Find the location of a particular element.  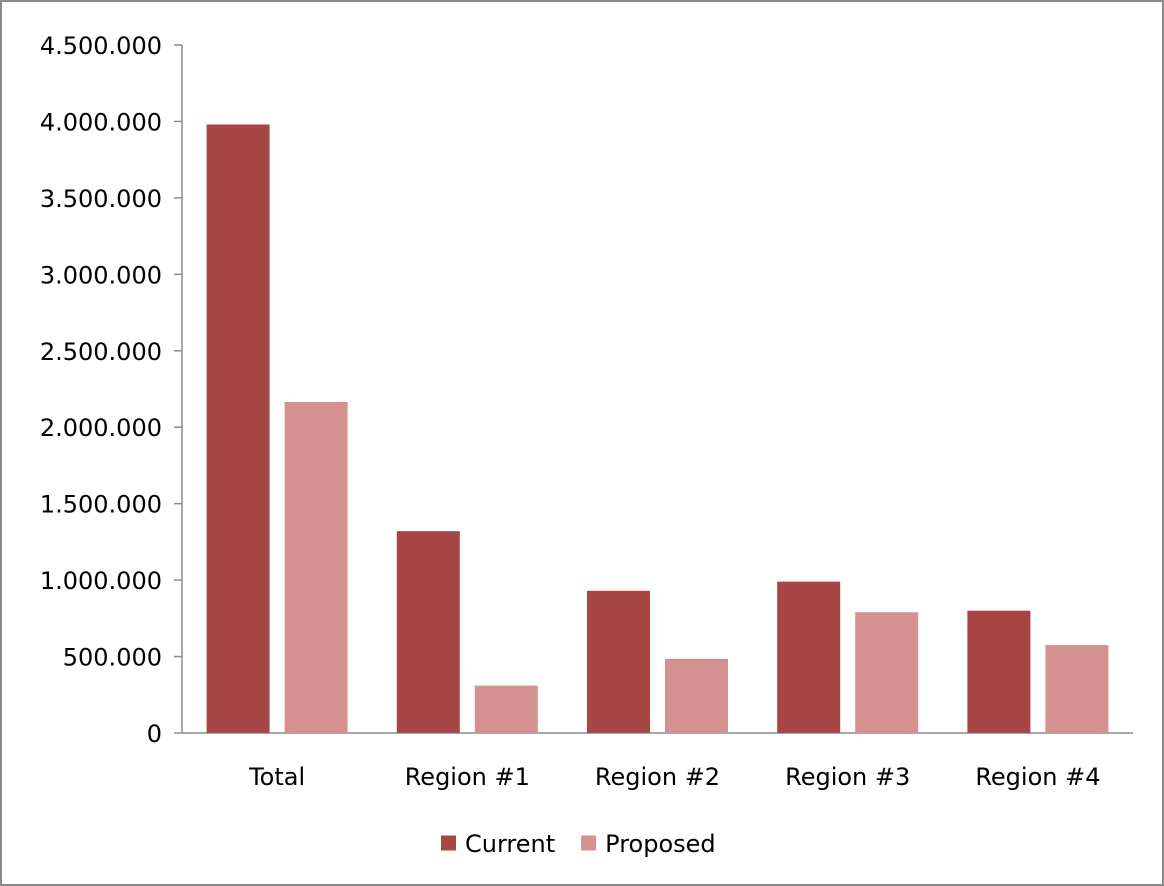

y-tick-label: 3.000.000 is located at coordinates (101, 275).